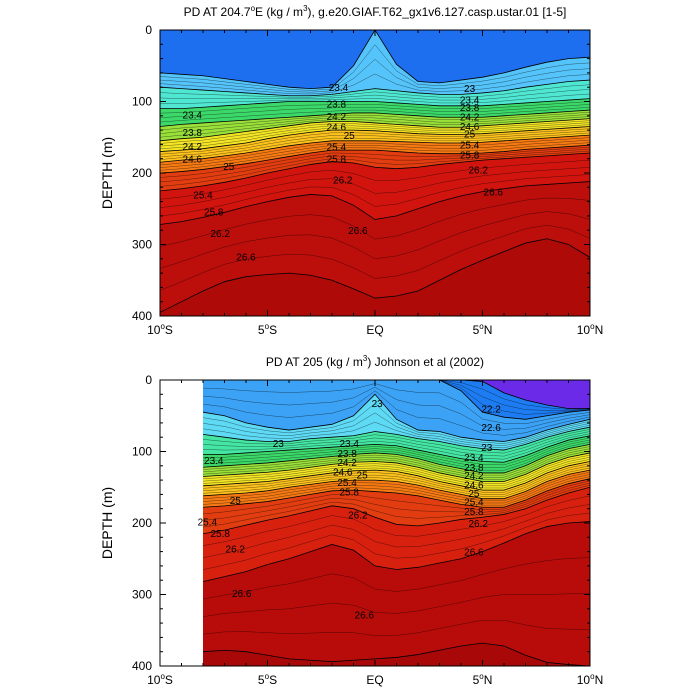 Image resolution: width=700 pixels, height=700 pixels. What do you see at coordinates (491, 410) in the screenshot?
I see `contour-label: 22.2` at bounding box center [491, 410].